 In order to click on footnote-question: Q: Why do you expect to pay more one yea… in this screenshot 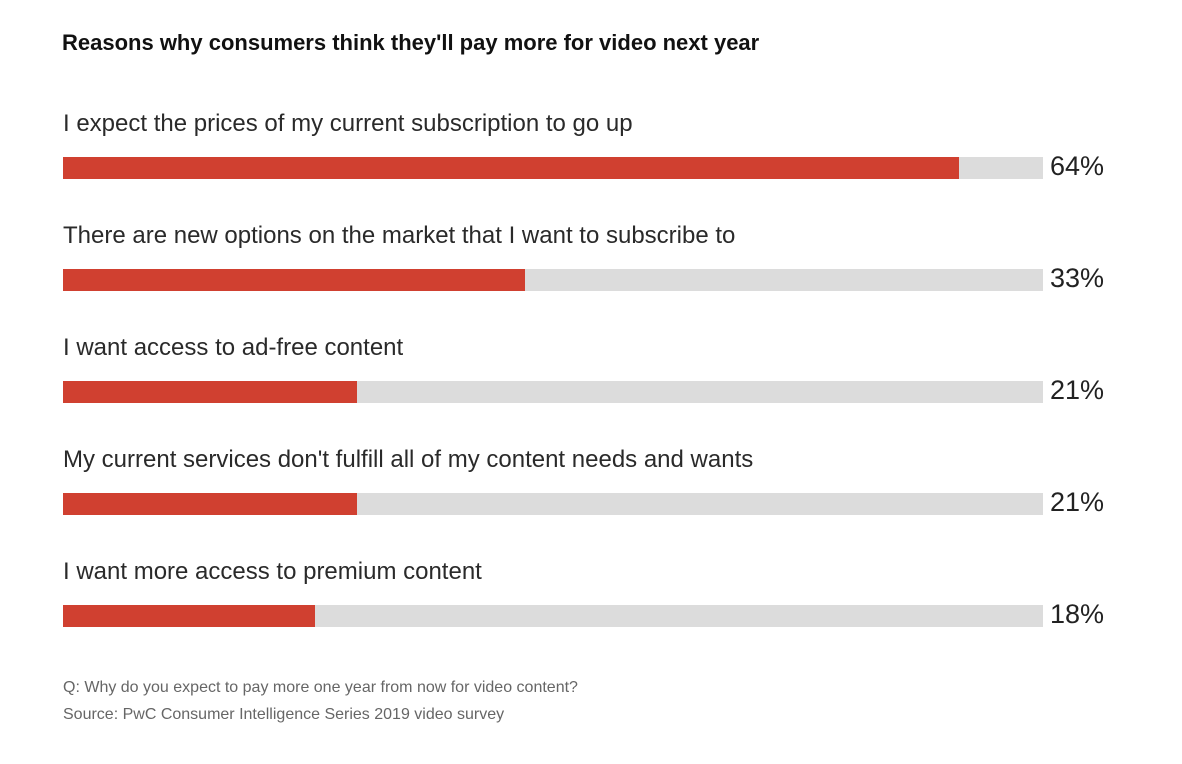, I will do `click(320, 687)`.